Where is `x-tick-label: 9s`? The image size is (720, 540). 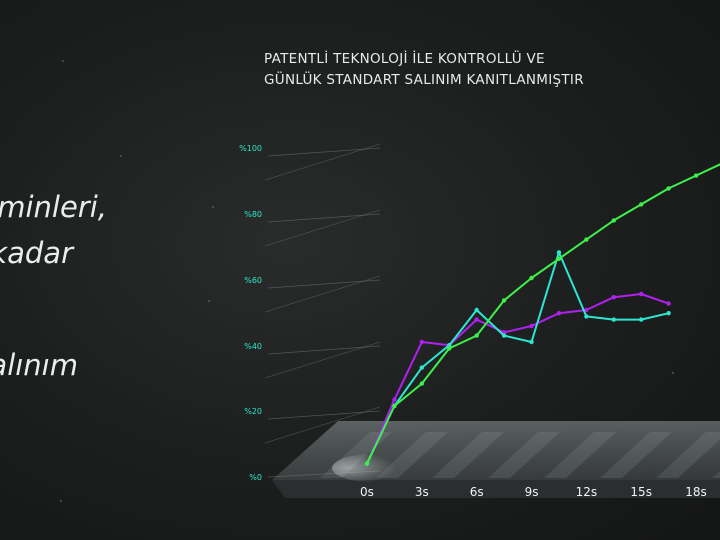
x-tick-label: 9s is located at coordinates (532, 492).